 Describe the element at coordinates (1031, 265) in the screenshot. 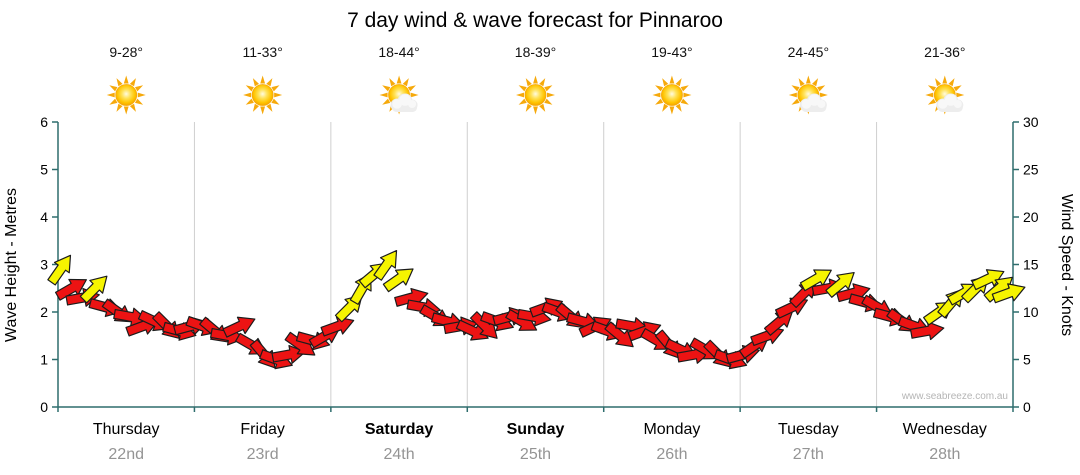

I see `right-tick-label: 15` at that location.